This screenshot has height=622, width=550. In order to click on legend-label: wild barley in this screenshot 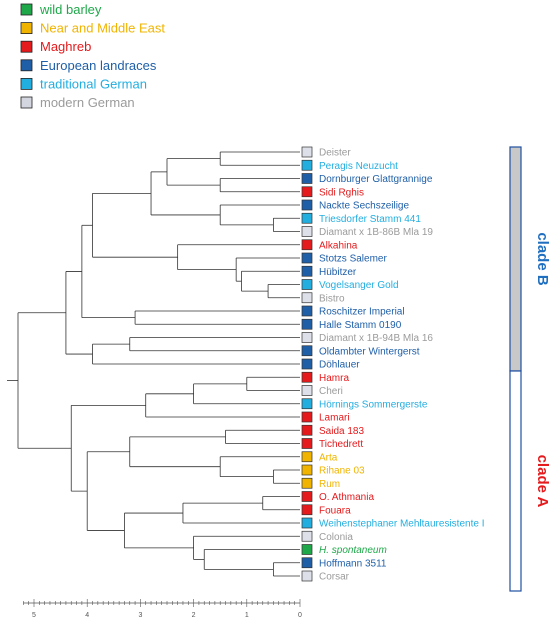, I will do `click(70, 9)`.